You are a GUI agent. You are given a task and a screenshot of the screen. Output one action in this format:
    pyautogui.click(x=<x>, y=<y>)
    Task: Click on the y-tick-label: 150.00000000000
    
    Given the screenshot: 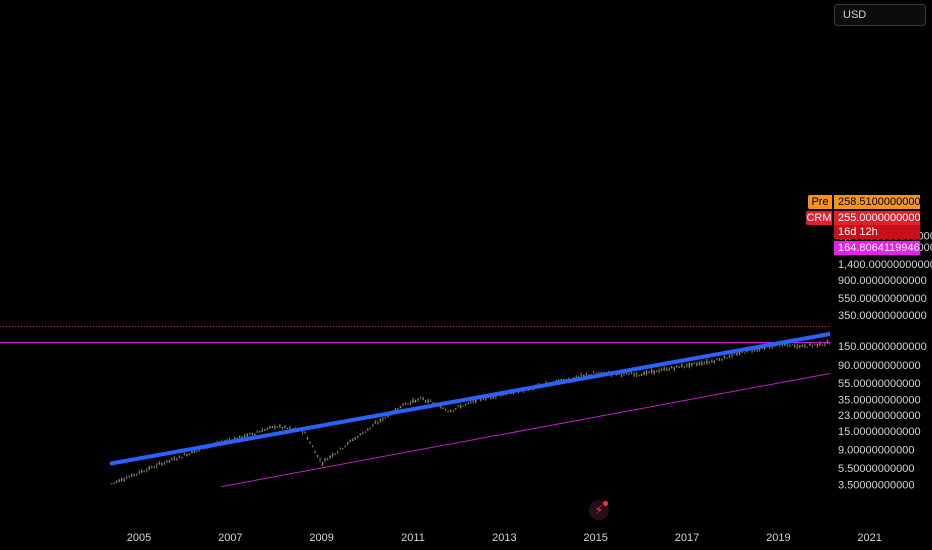 What is the action you would take?
    pyautogui.click(x=882, y=347)
    